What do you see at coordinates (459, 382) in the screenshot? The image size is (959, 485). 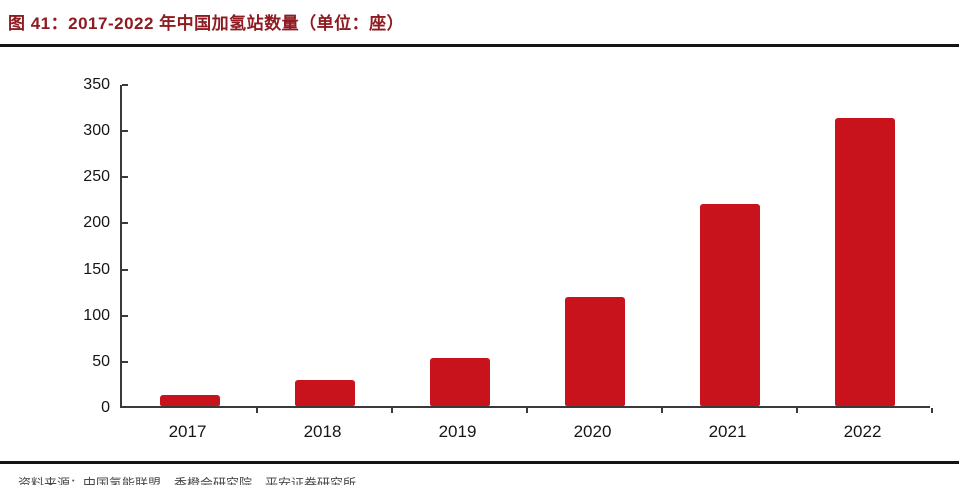 I see `bar-2019` at bounding box center [459, 382].